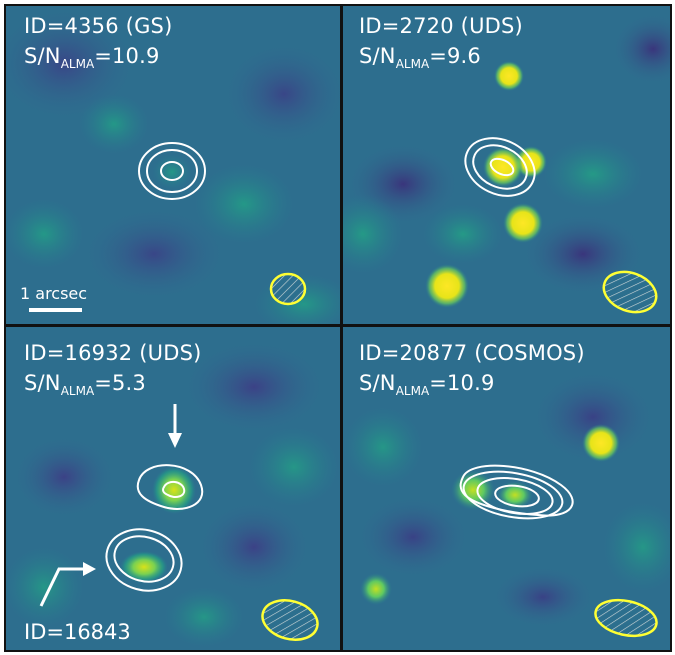 Image resolution: width=675 pixels, height=655 pixels. What do you see at coordinates (455, 56) in the screenshot?
I see `sn-value: =9.6` at bounding box center [455, 56].